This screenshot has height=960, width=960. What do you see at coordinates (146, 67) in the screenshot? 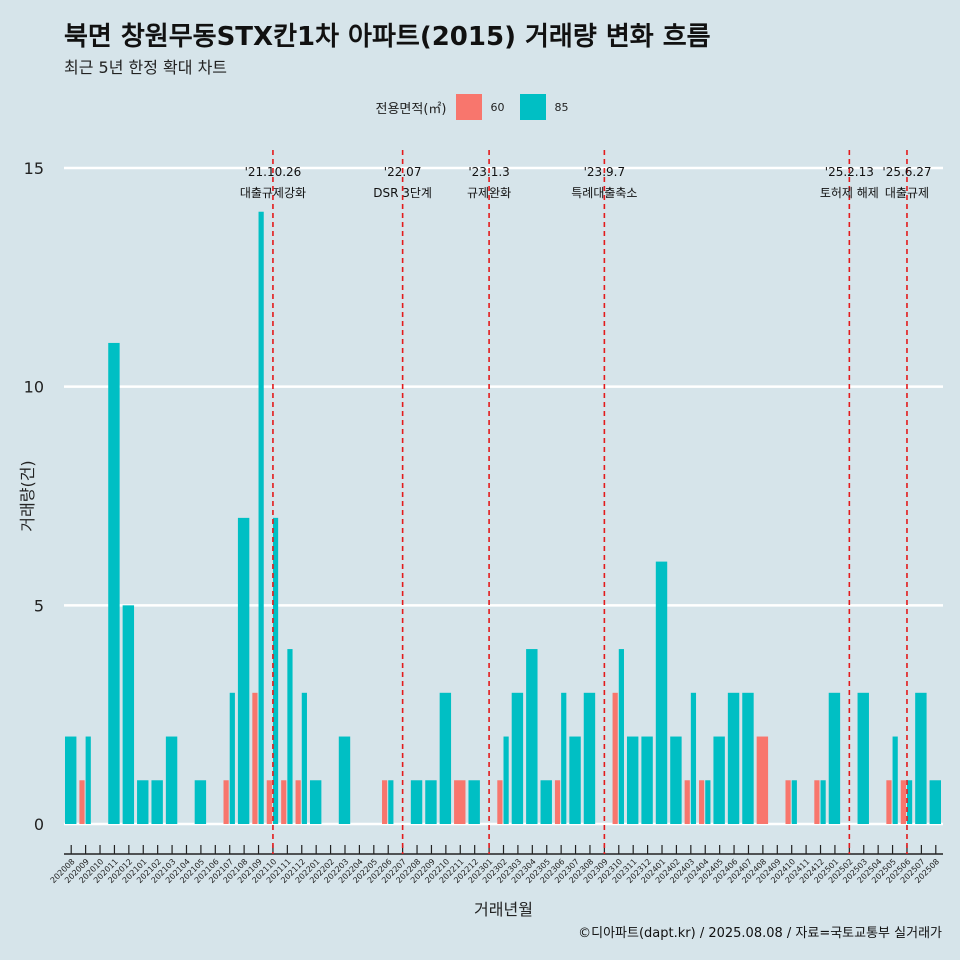
I see `page-subtitle: 최근 5년 한정 확대 차트` at bounding box center [146, 67].